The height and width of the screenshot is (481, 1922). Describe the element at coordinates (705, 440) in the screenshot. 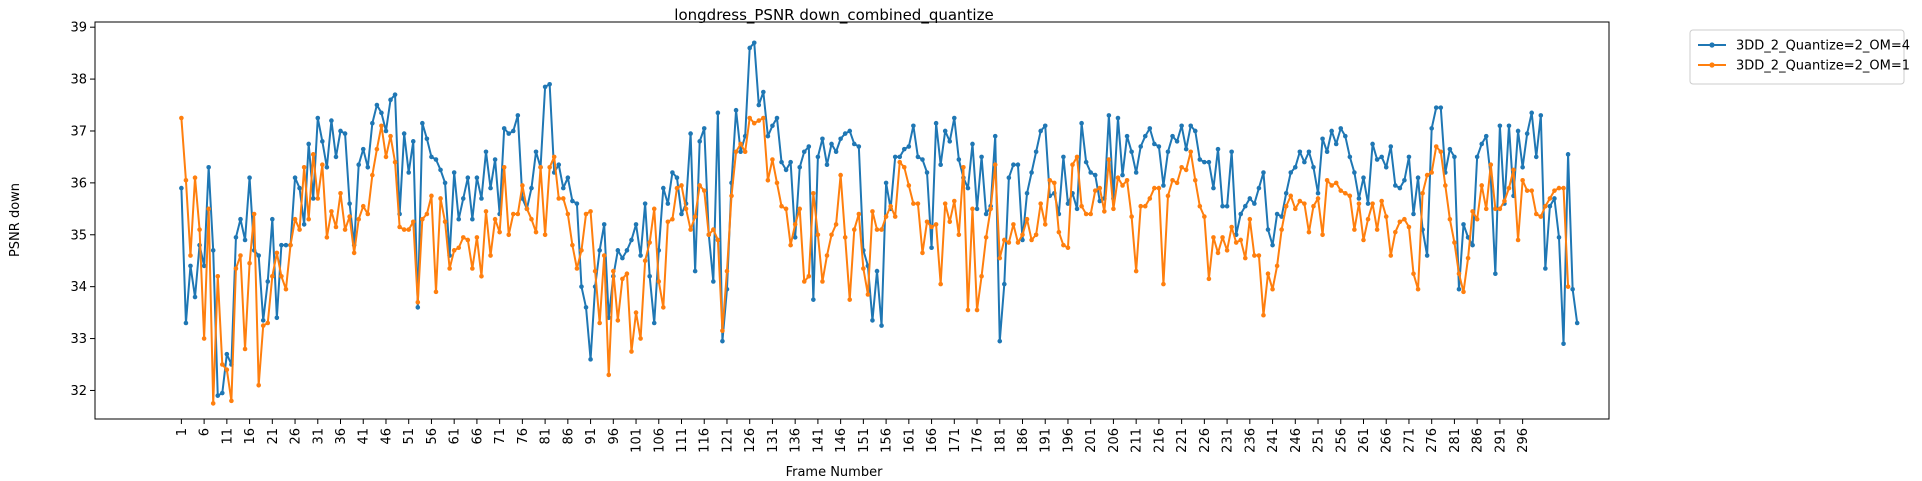

I see `x-tick-label: 116` at that location.